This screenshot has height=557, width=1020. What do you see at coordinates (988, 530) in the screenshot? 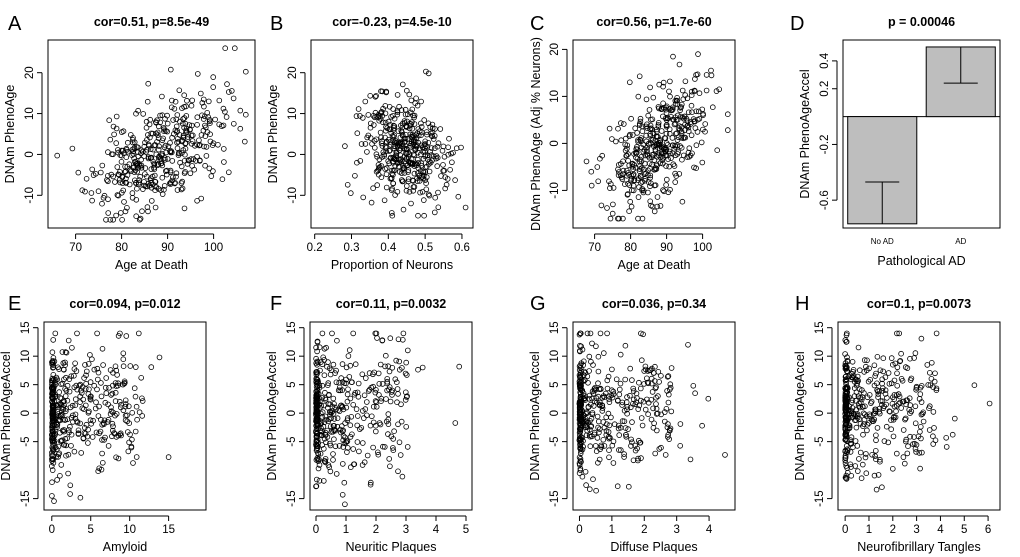
I see `x-tick-label-h: 6` at bounding box center [988, 530].